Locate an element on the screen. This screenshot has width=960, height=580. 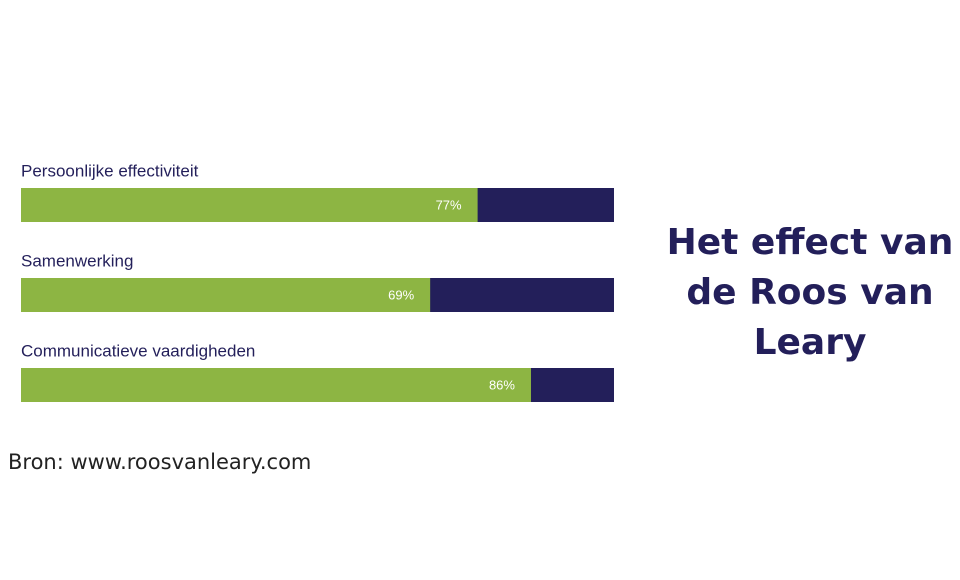
value-label: 69% is located at coordinates (401, 294).